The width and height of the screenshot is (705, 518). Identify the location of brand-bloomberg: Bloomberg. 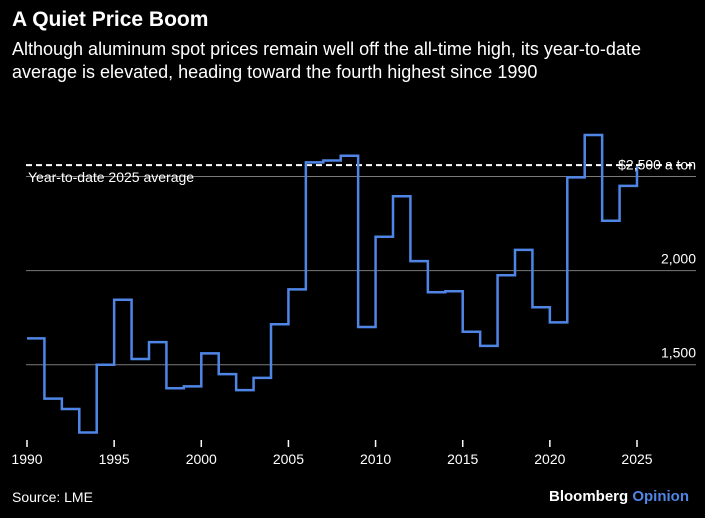
(589, 496).